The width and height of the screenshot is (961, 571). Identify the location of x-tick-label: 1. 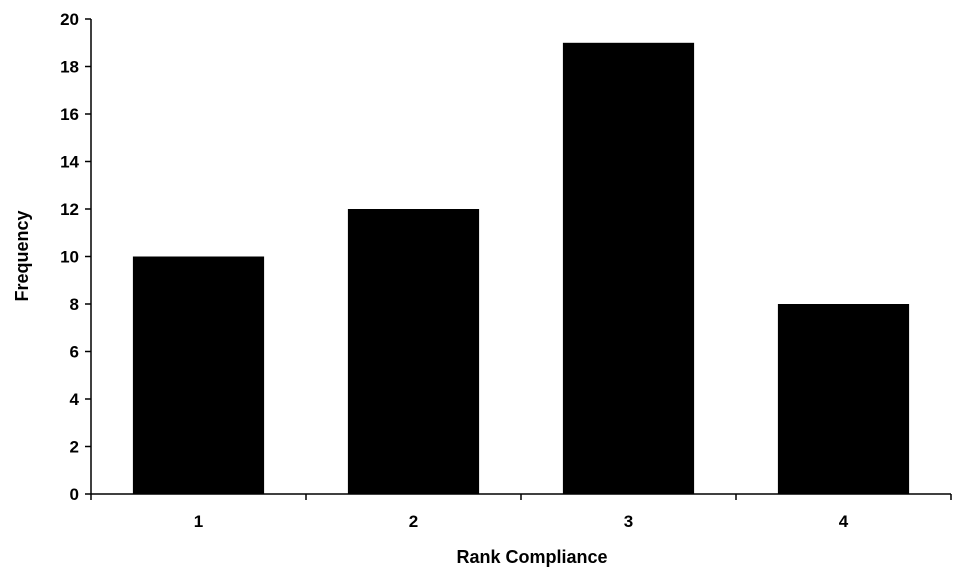
(198, 521).